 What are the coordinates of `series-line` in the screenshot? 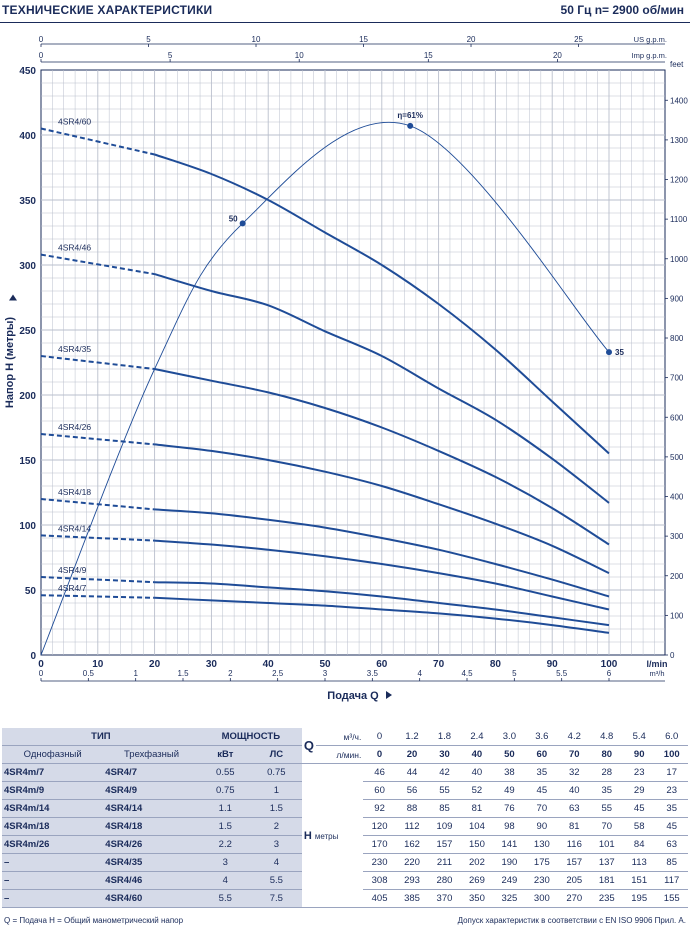 It's located at (382, 604).